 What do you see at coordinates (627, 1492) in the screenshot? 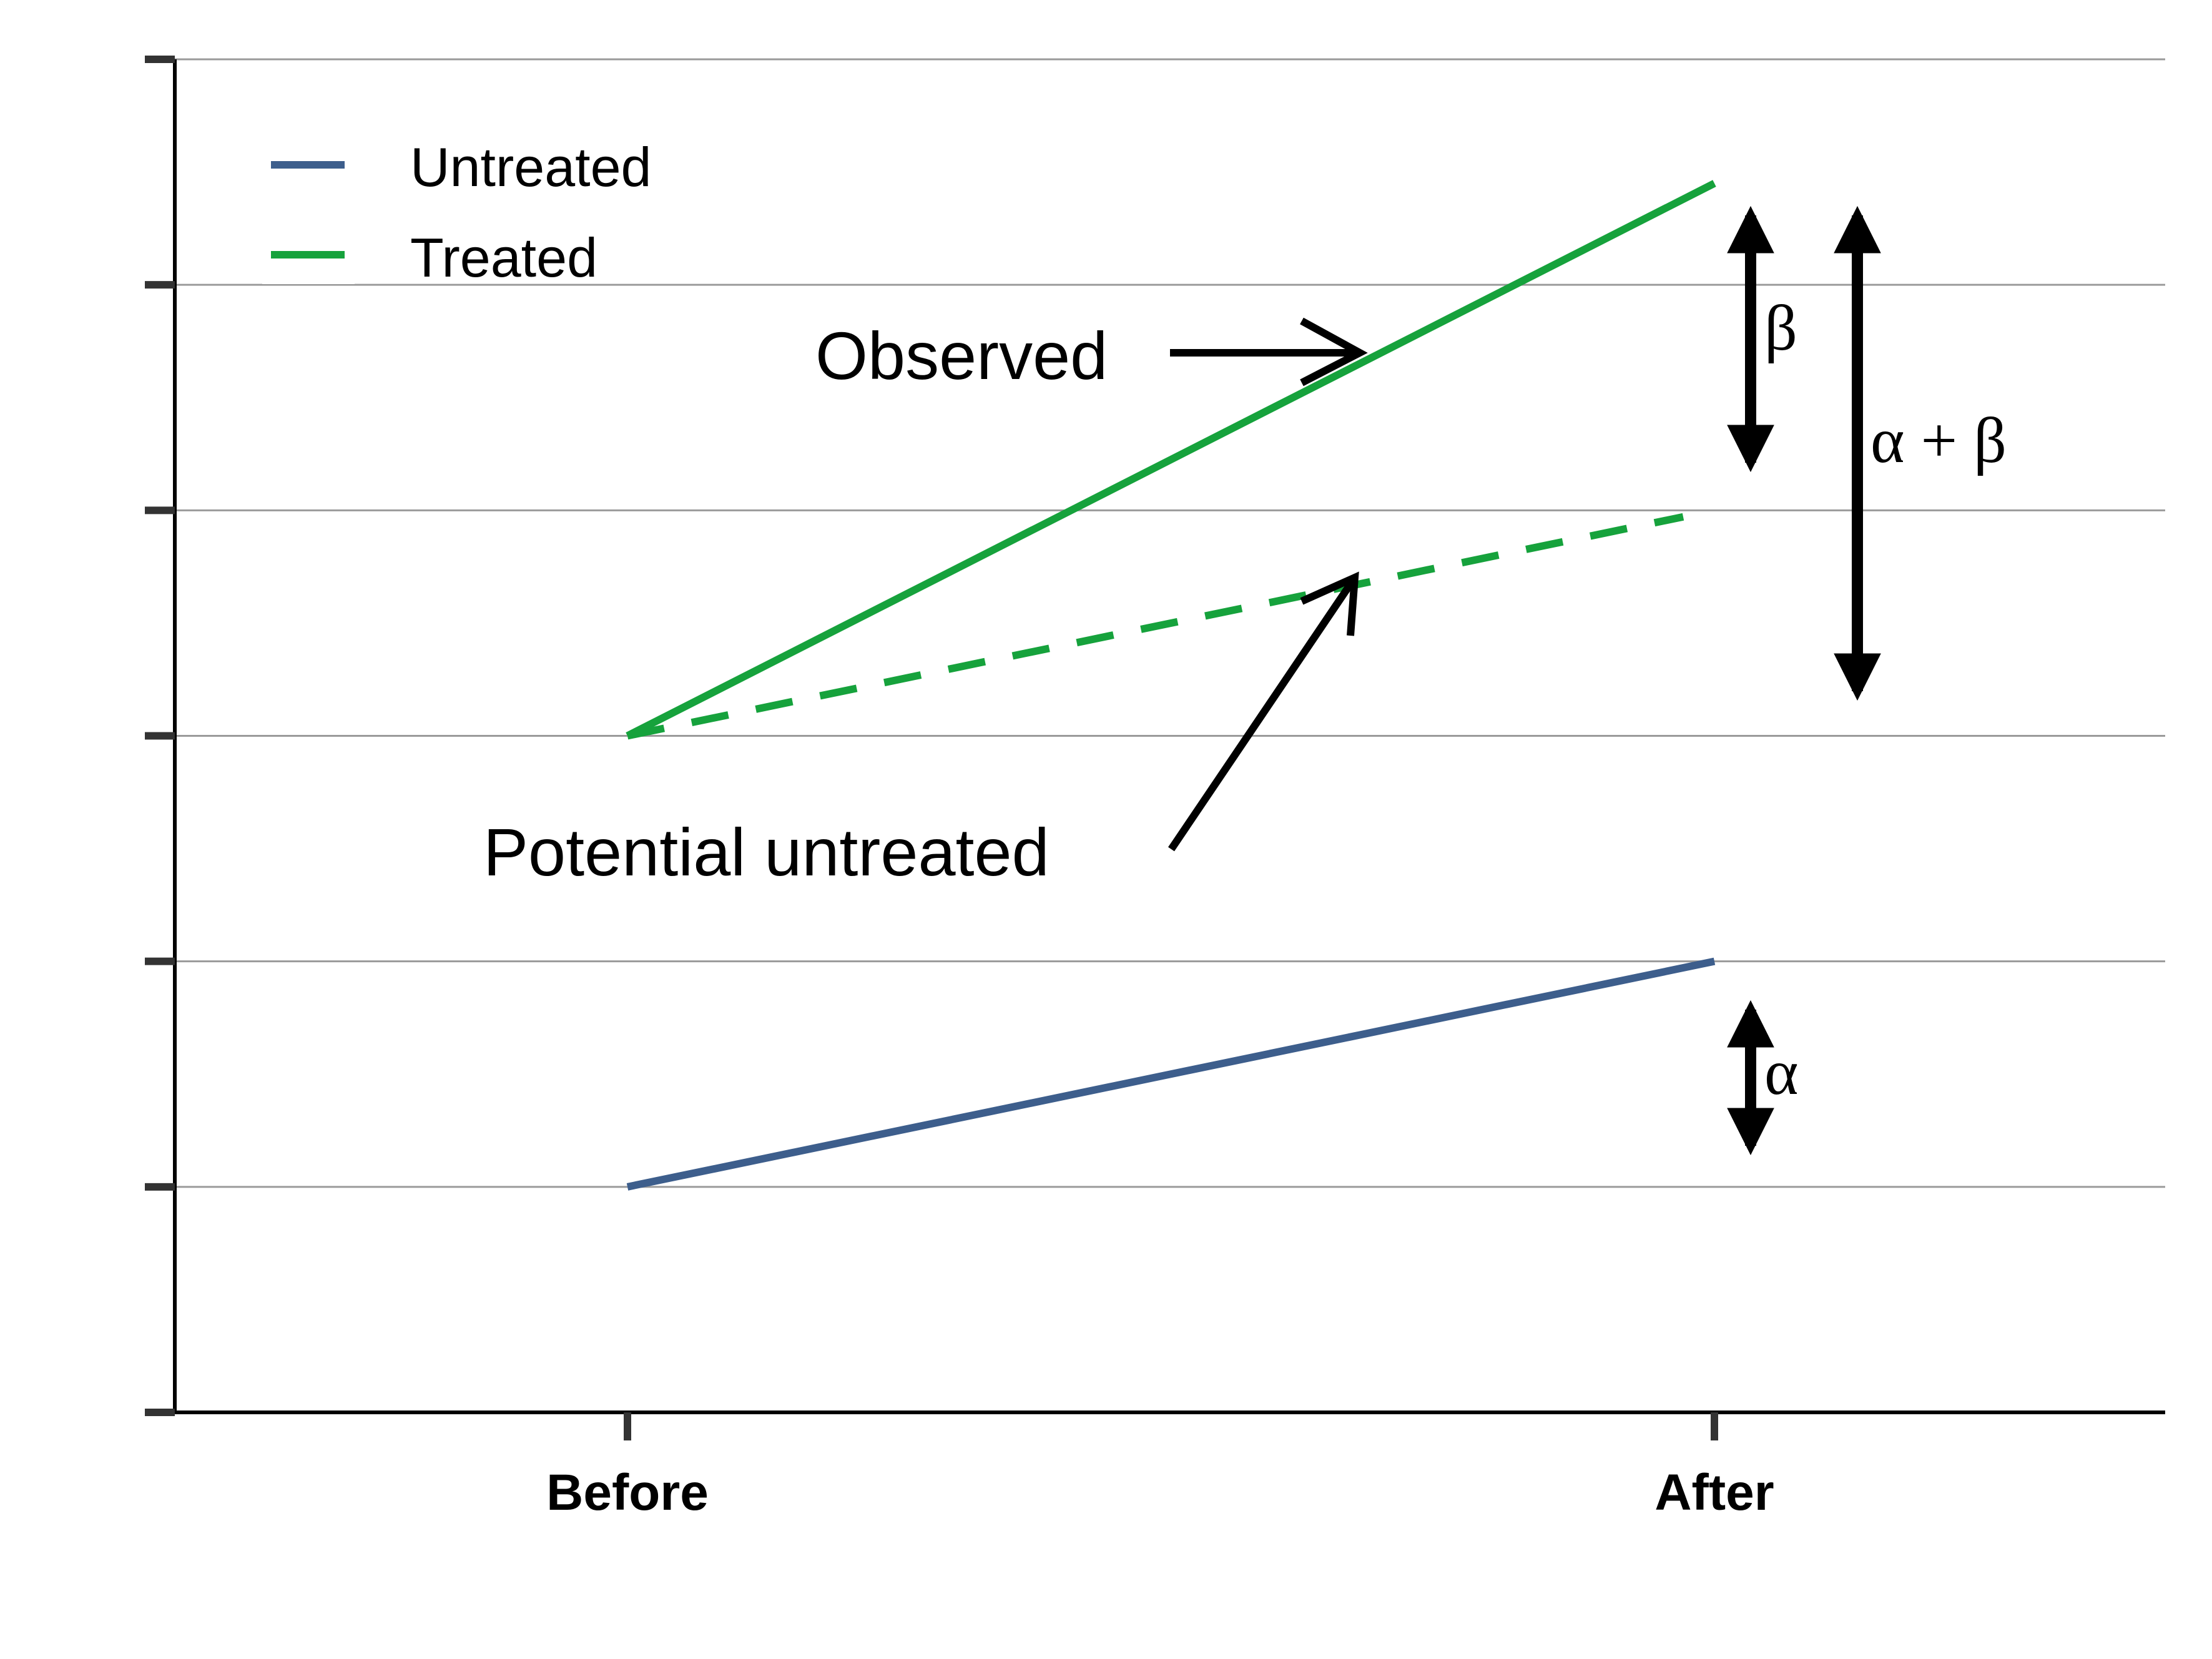
I see `x-tick-label-before: Before` at bounding box center [627, 1492].